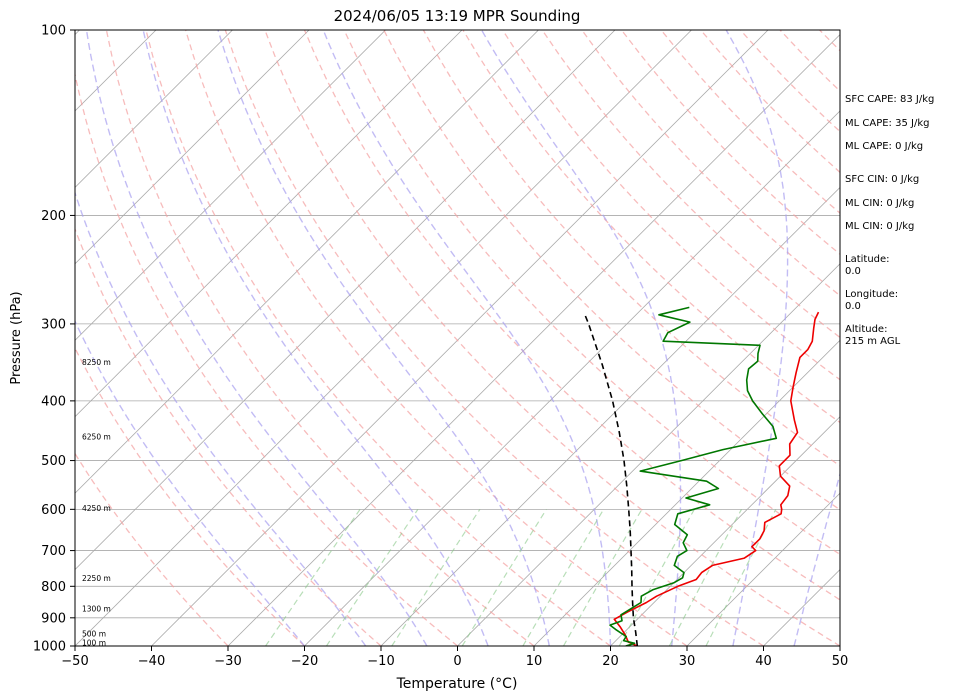 The width and height of the screenshot is (954, 700). Describe the element at coordinates (457, 16) in the screenshot. I see `chart-title: 2024/06/05 13:19 MPR Sounding` at that location.